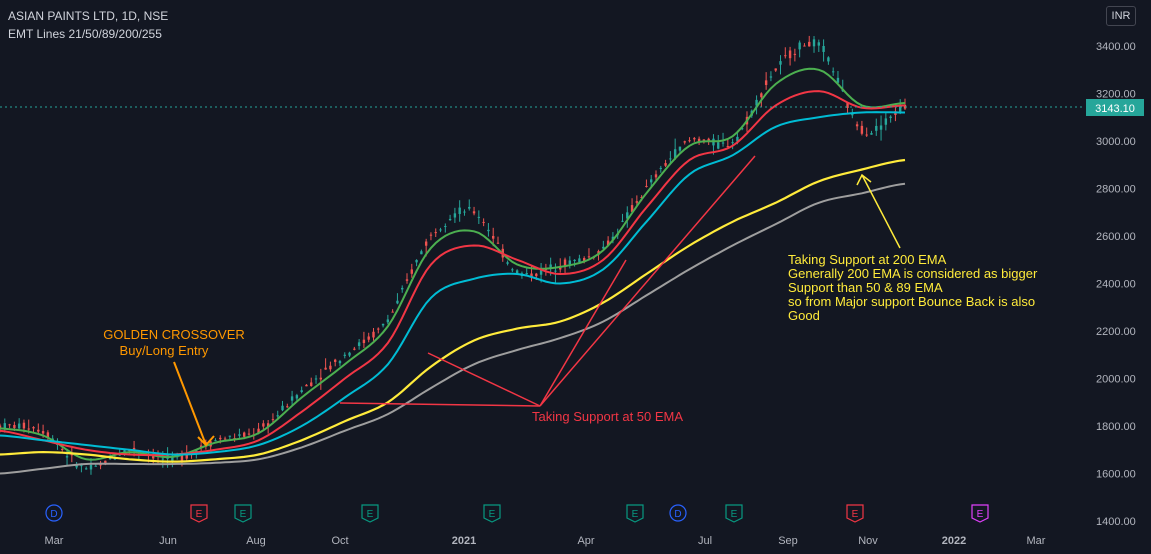  I want to click on price-tick-label: 2800.00, so click(1116, 190).